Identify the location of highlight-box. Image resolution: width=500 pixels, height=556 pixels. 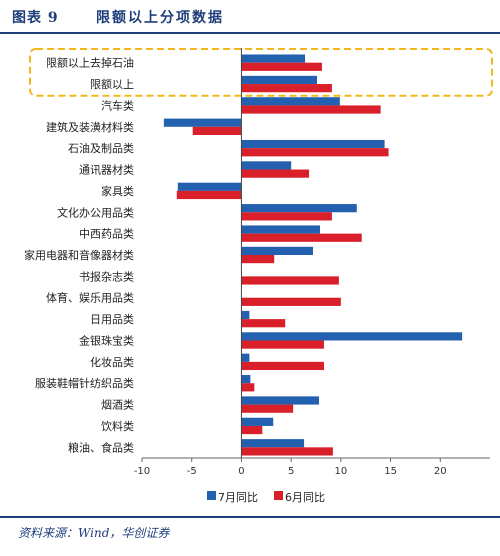
(261, 72).